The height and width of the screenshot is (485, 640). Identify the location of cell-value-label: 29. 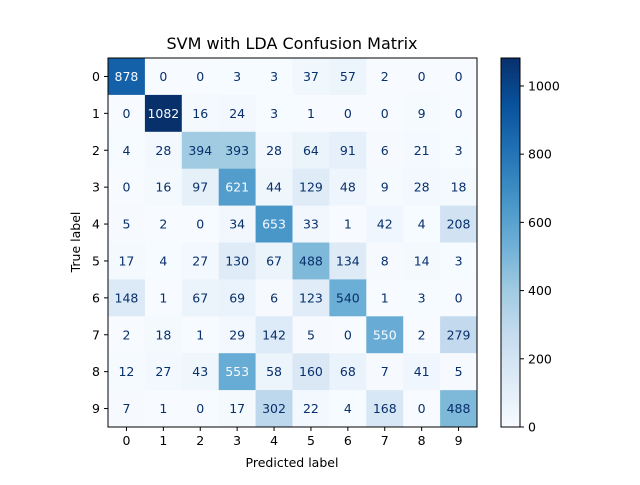
(237, 334).